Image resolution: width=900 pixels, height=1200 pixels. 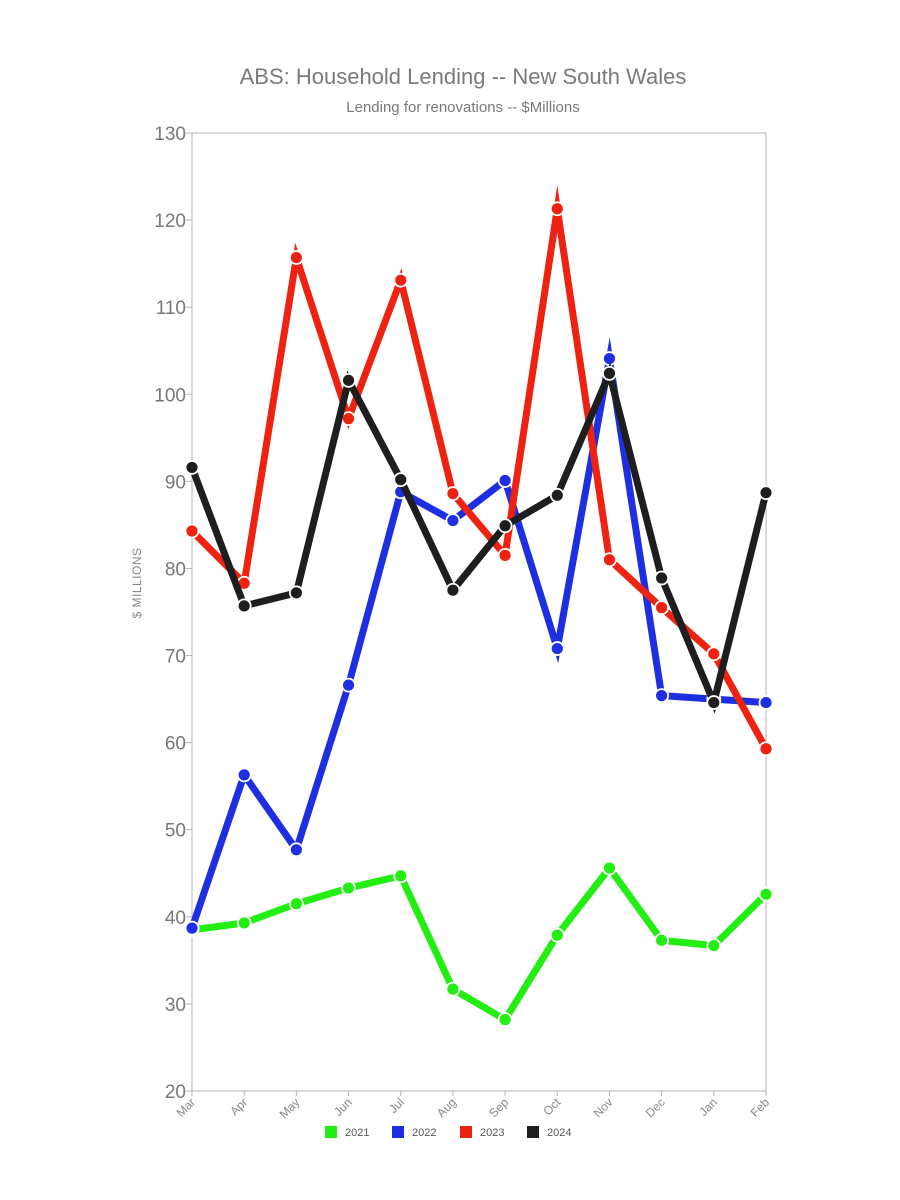 What do you see at coordinates (424, 1133) in the screenshot?
I see `legend-label: 2022` at bounding box center [424, 1133].